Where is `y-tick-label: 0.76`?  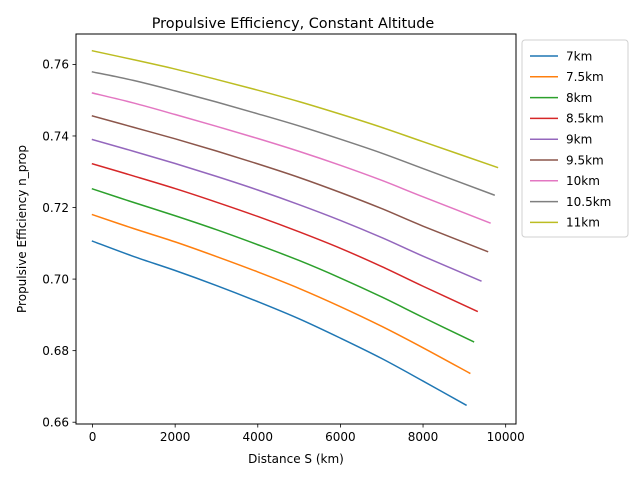 y-tick-label: 0.76 is located at coordinates (55, 65).